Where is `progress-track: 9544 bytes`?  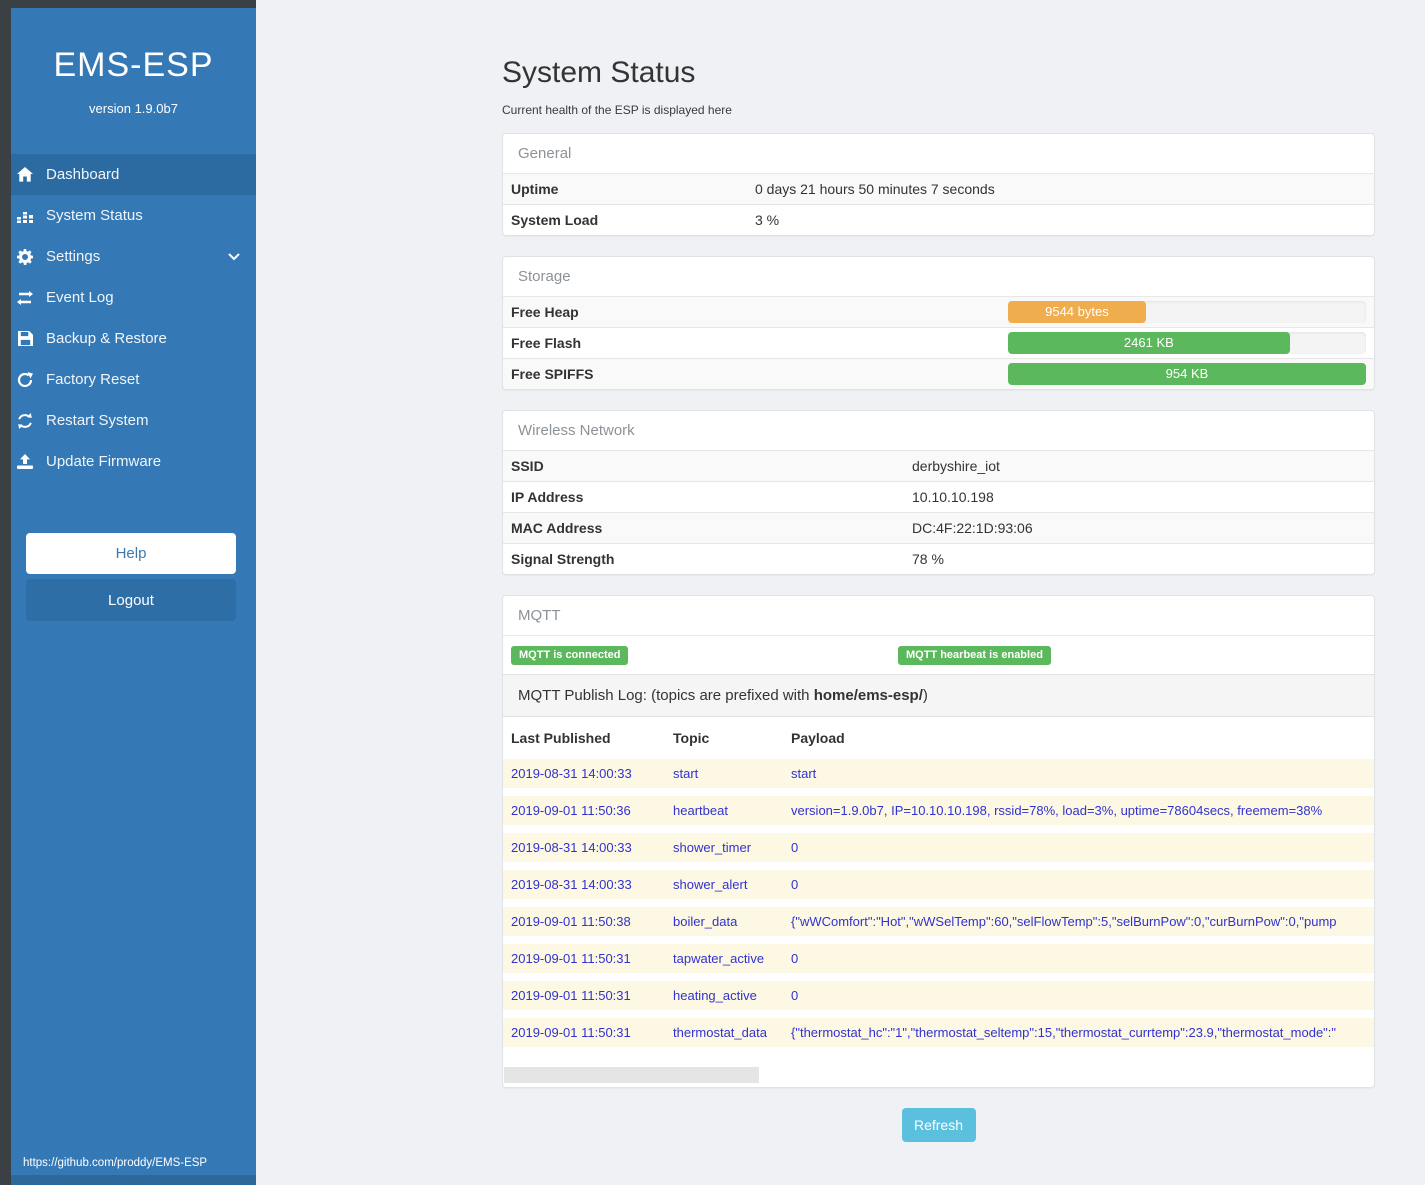 progress-track: 9544 bytes is located at coordinates (1187, 312).